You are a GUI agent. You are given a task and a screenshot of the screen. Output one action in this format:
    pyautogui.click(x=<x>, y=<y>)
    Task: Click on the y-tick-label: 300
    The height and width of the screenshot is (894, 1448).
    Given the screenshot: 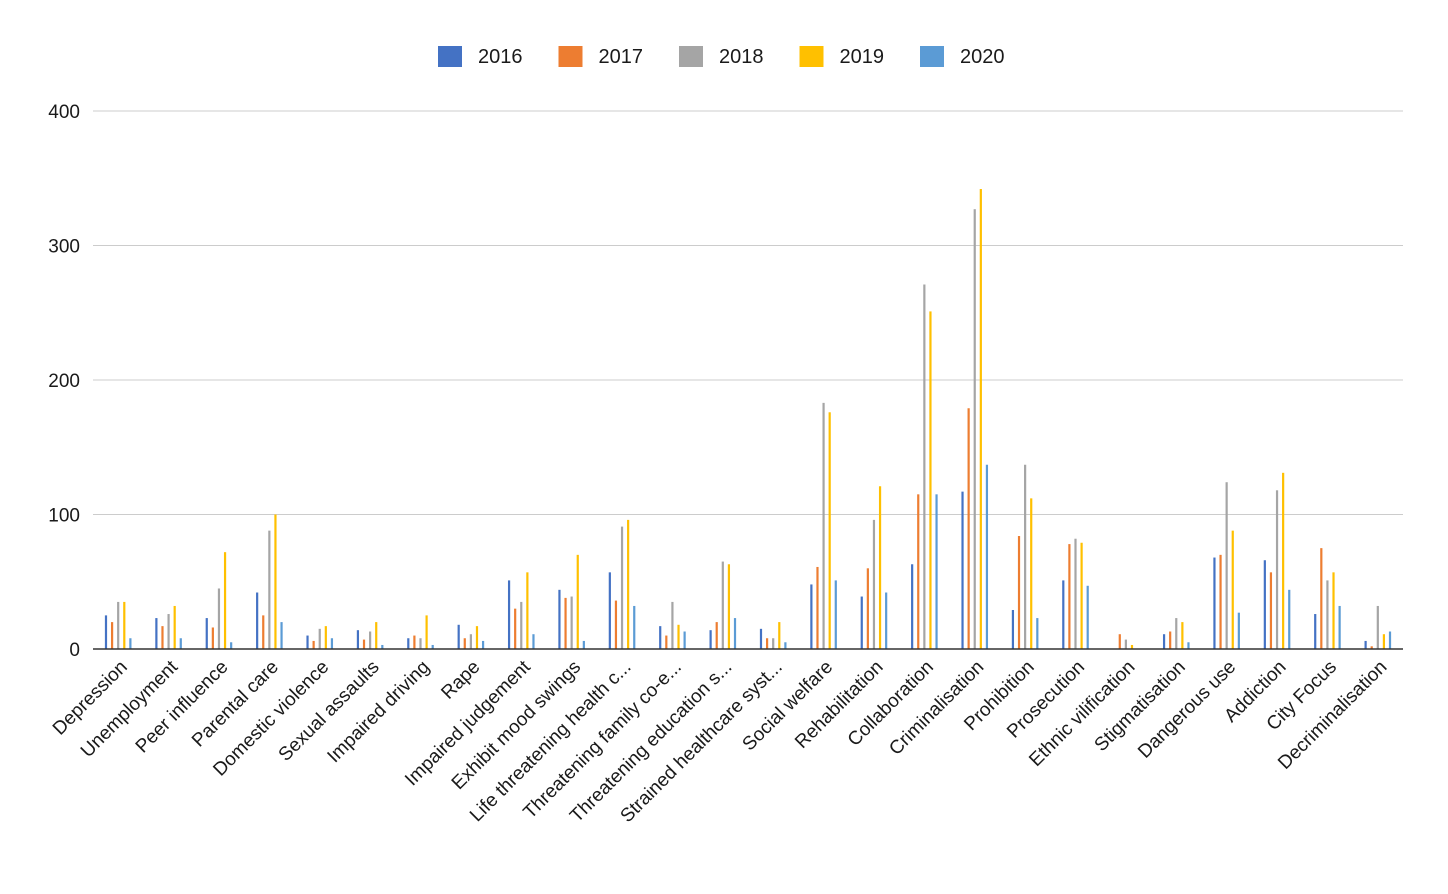 What is the action you would take?
    pyautogui.click(x=64, y=247)
    